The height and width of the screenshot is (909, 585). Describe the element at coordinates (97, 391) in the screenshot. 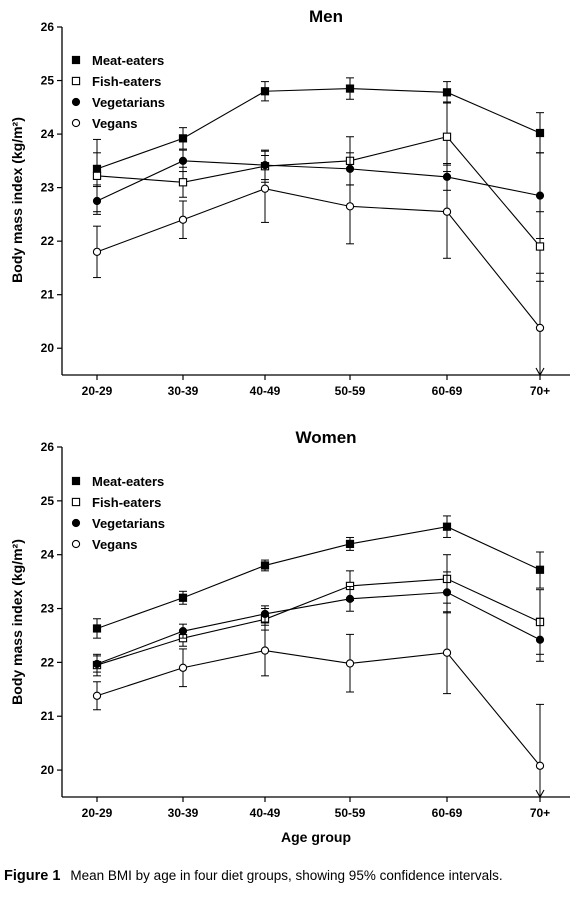

I see `x-tick-label: 20-29` at that location.